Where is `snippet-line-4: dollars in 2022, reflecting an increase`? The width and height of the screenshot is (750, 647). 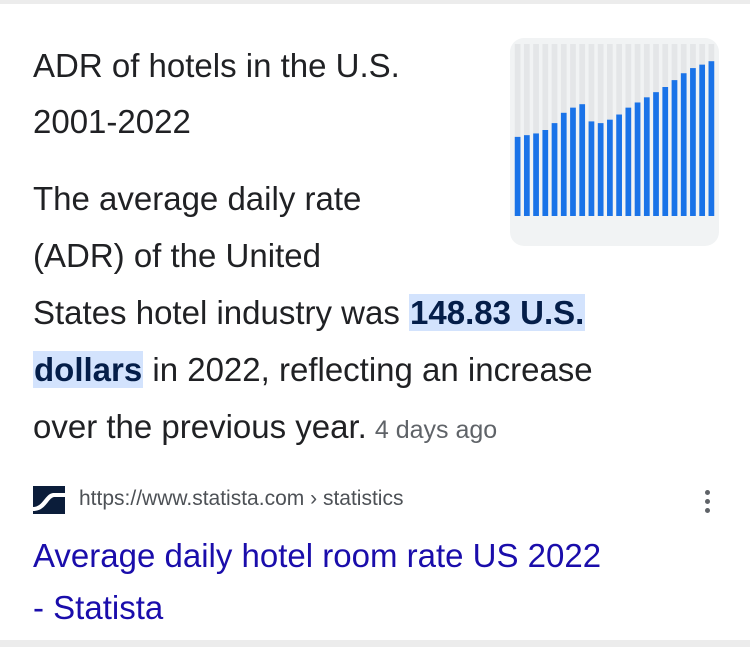
snippet-line-4: dollars in 2022, reflecting an increase is located at coordinates (378, 369).